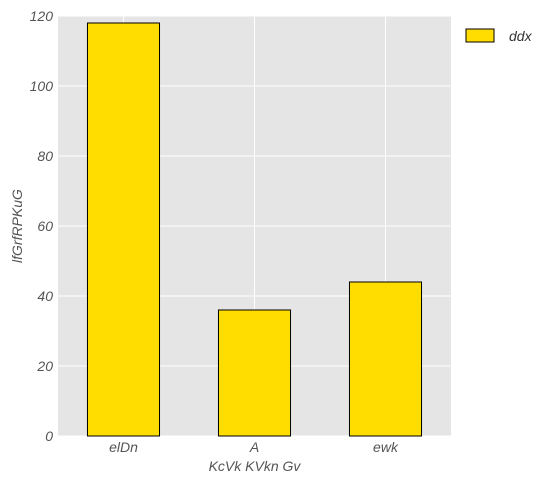  I want to click on y-axis-label: lfGrfRPKuG, so click(17, 226).